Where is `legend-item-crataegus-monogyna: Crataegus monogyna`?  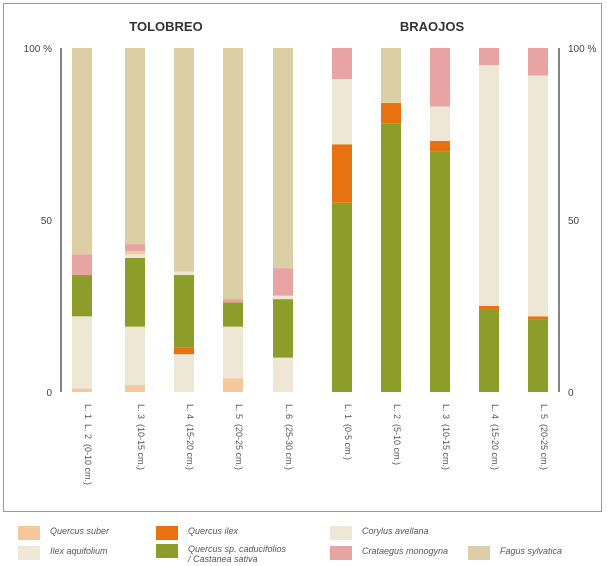 legend-item-crataegus-monogyna: Crataegus monogyna is located at coordinates (389, 553).